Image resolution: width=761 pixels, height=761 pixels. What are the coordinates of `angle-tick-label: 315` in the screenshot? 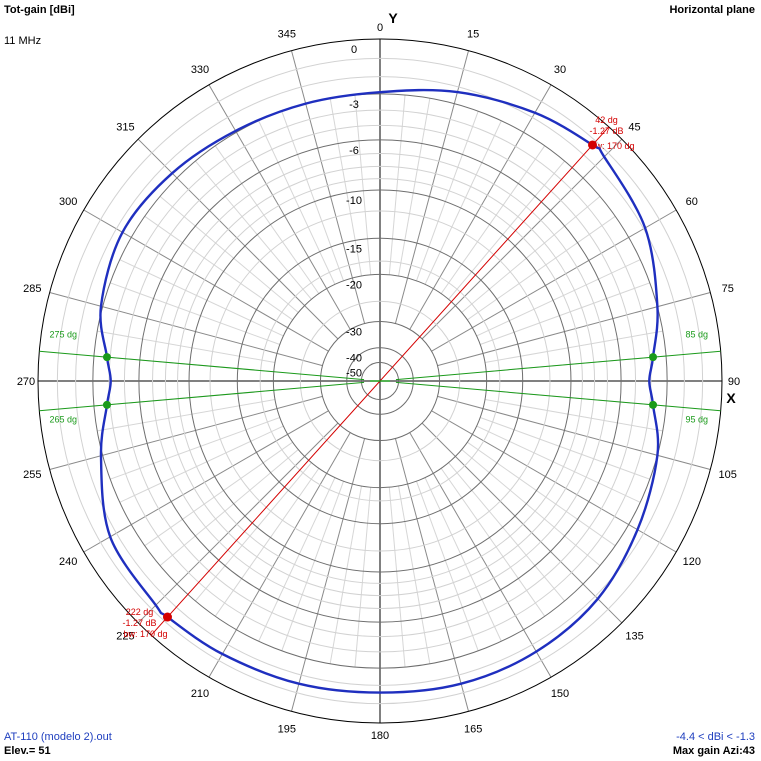 It's located at (125, 127).